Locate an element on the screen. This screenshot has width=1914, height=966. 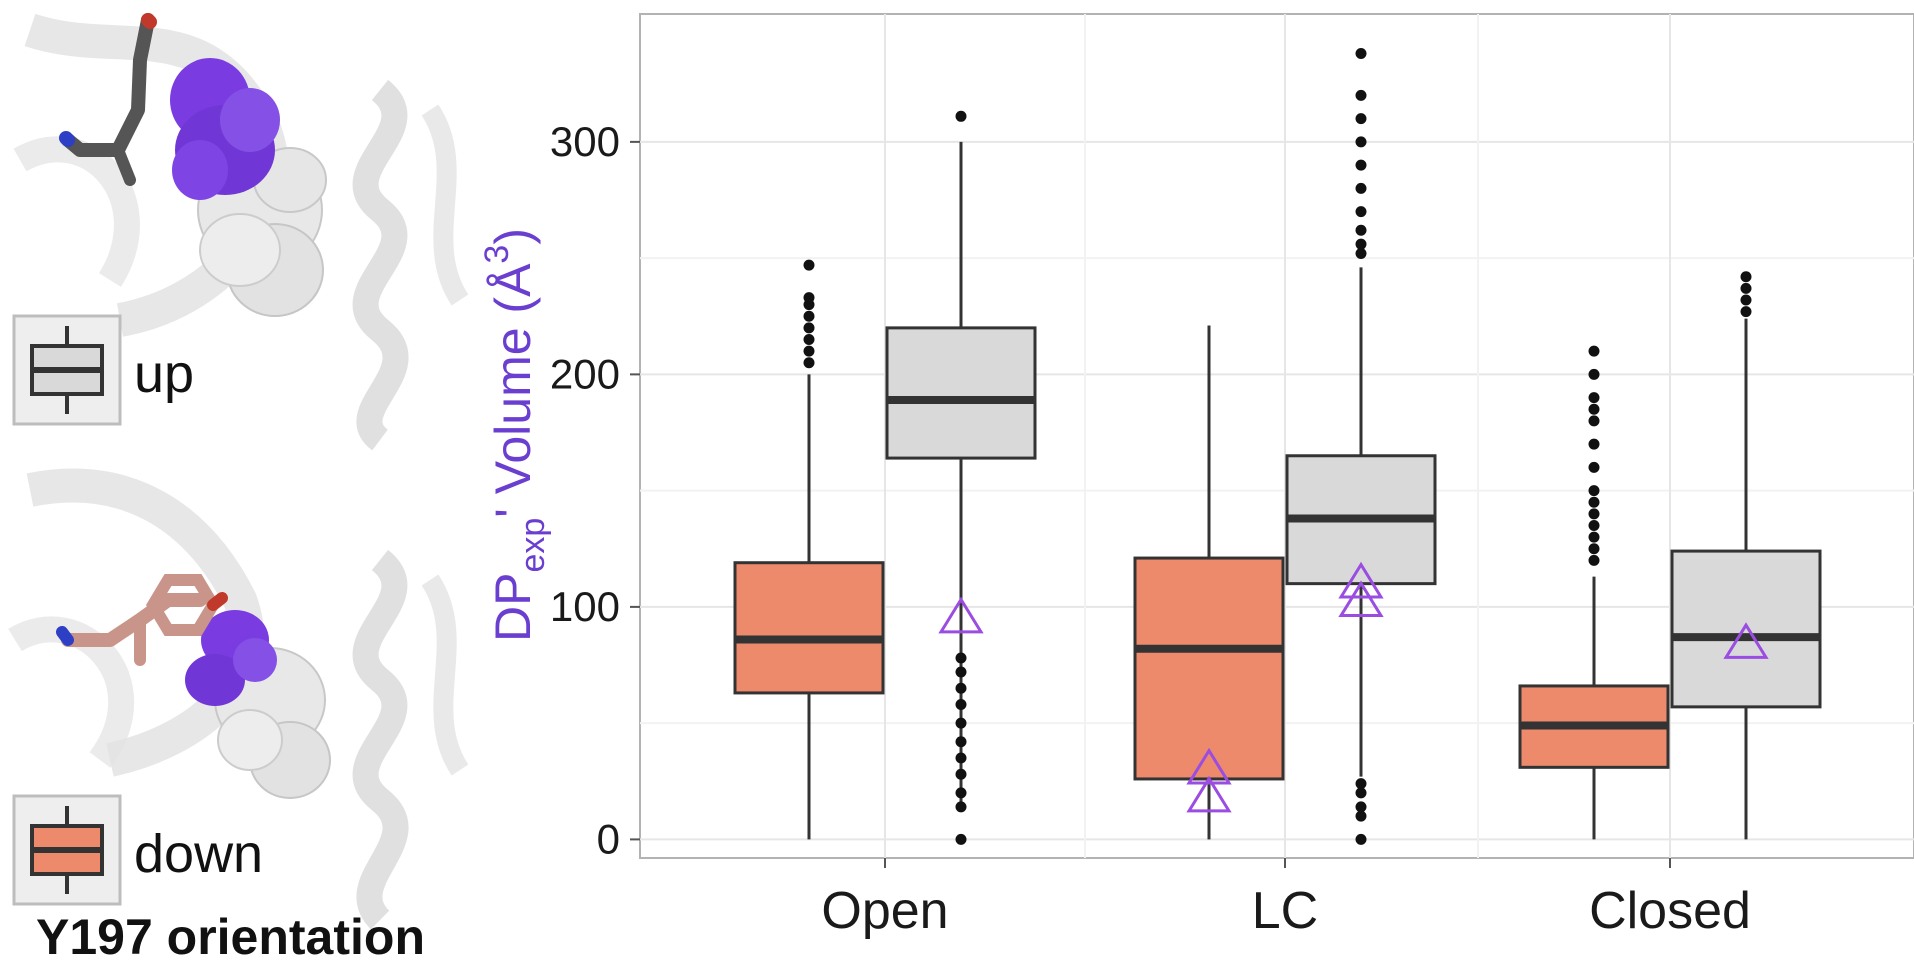
ylabel-sup: 3 is located at coordinates (497, 254).